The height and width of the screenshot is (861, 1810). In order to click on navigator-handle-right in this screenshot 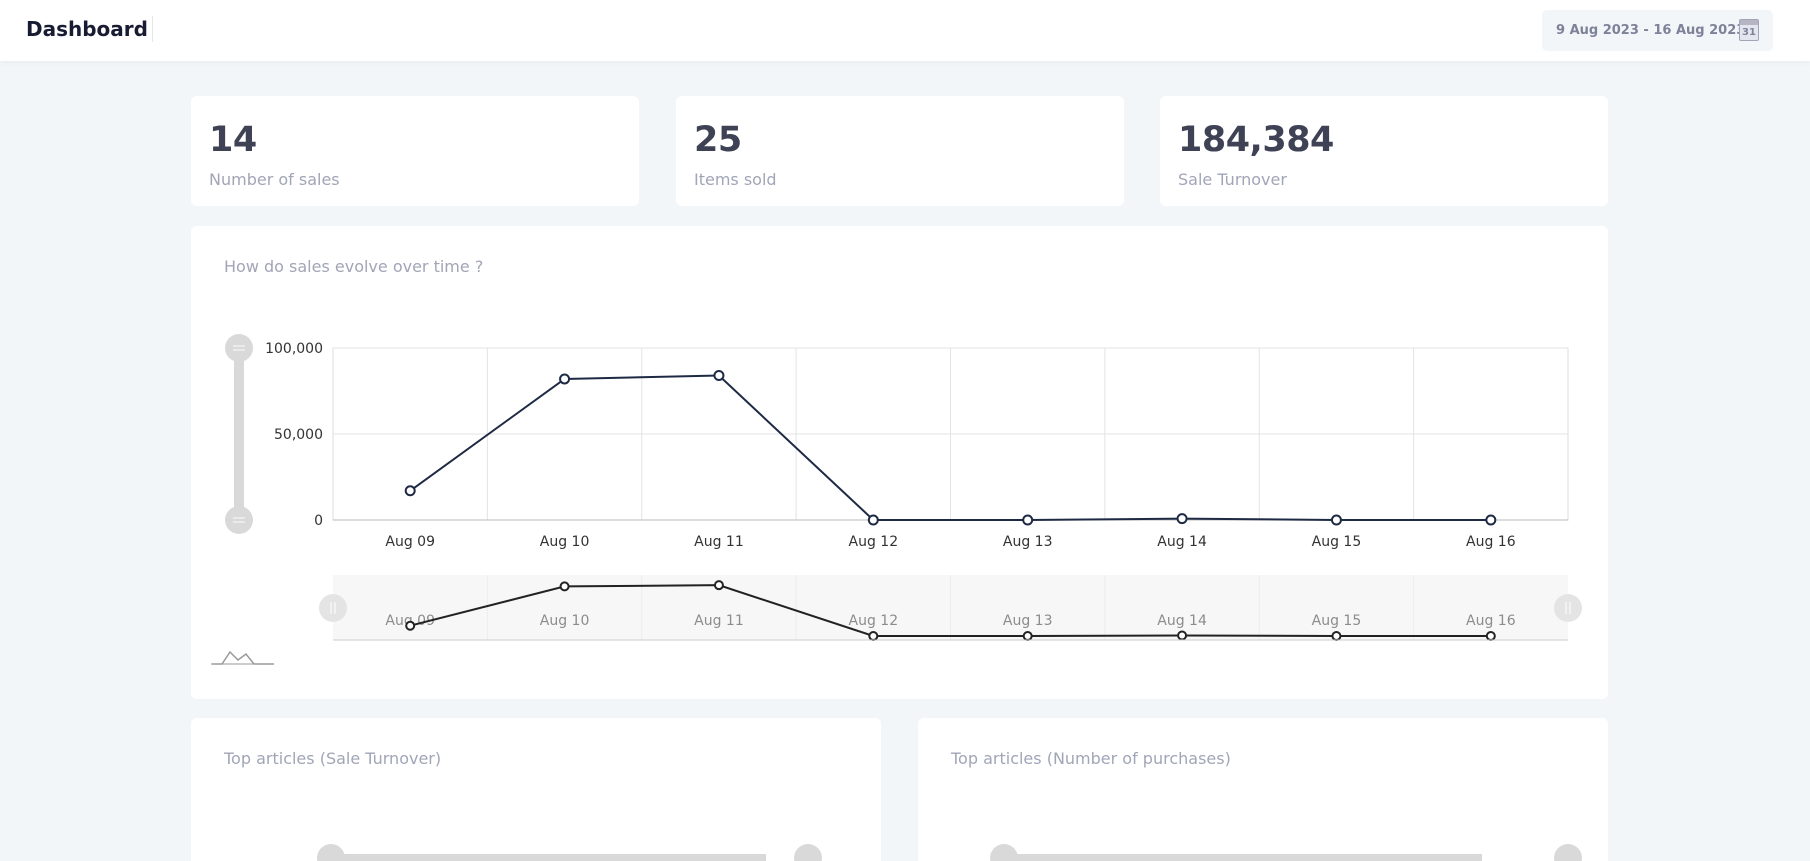, I will do `click(1568, 608)`.